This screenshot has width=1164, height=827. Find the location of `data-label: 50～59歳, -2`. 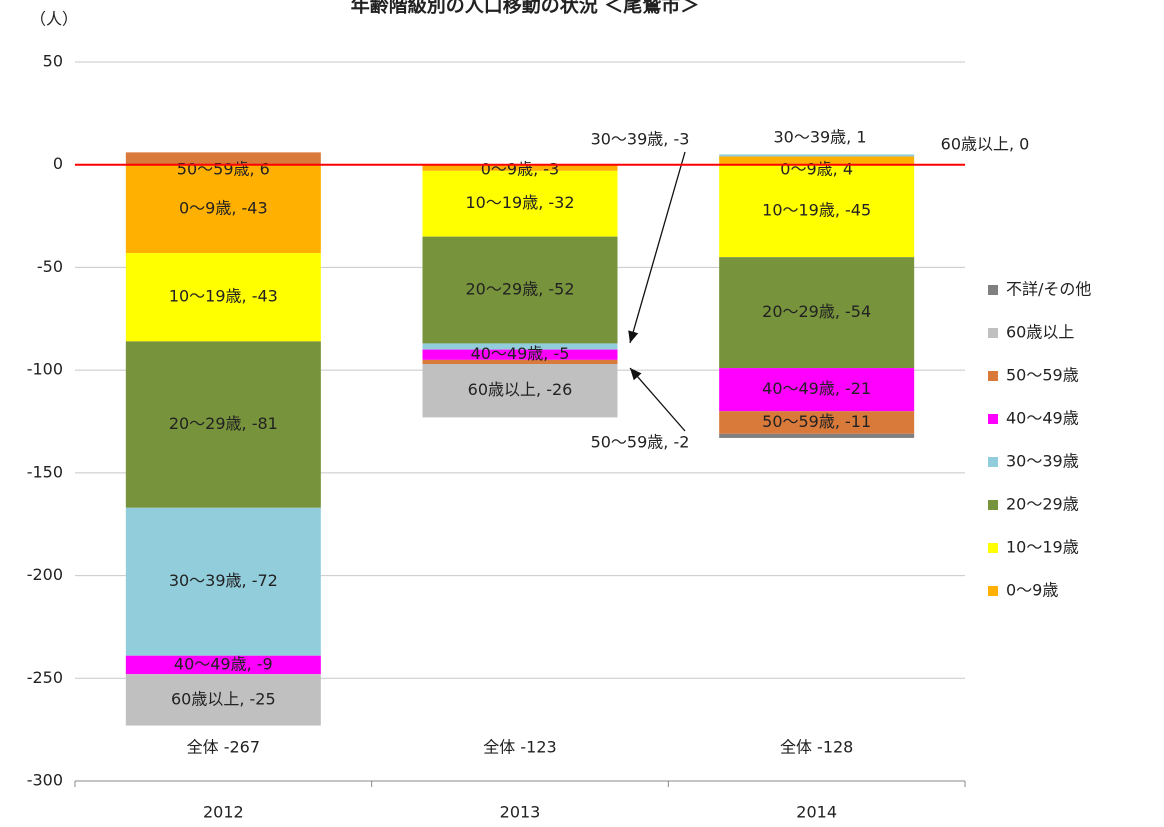

data-label: 50～59歳, -2 is located at coordinates (640, 442).